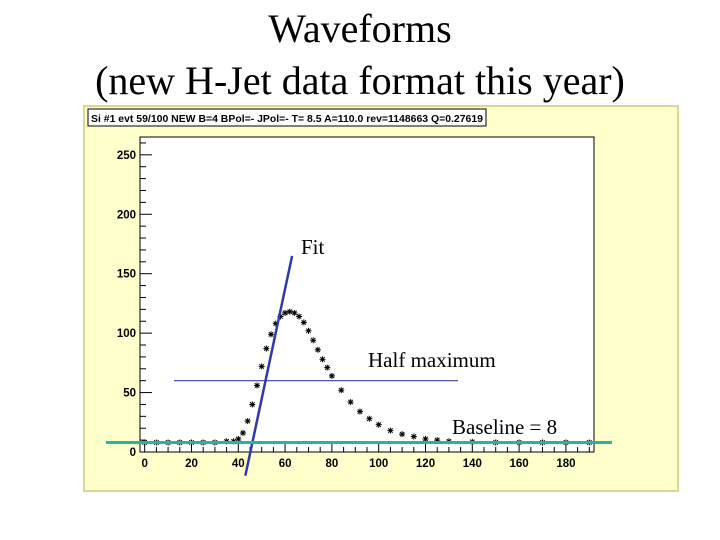 Image resolution: width=720 pixels, height=540 pixels. What do you see at coordinates (331, 464) in the screenshot?
I see `x-tick-label: 80` at bounding box center [331, 464].